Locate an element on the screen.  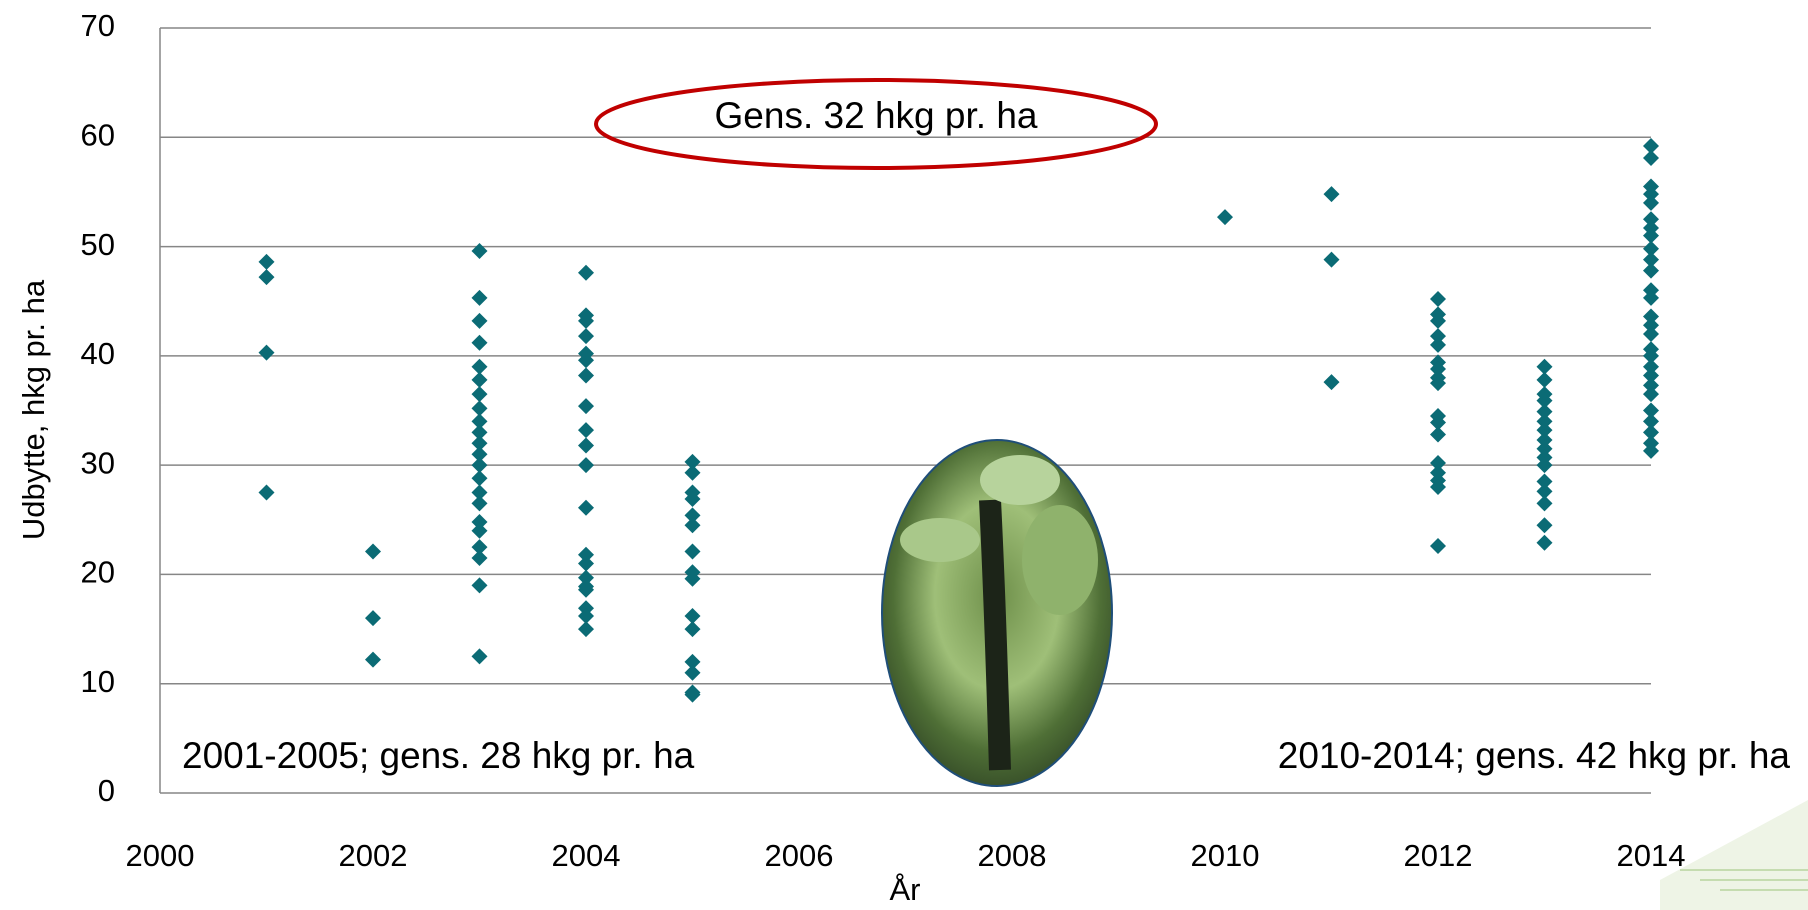
x-tick-label: 2014 is located at coordinates (1651, 855).